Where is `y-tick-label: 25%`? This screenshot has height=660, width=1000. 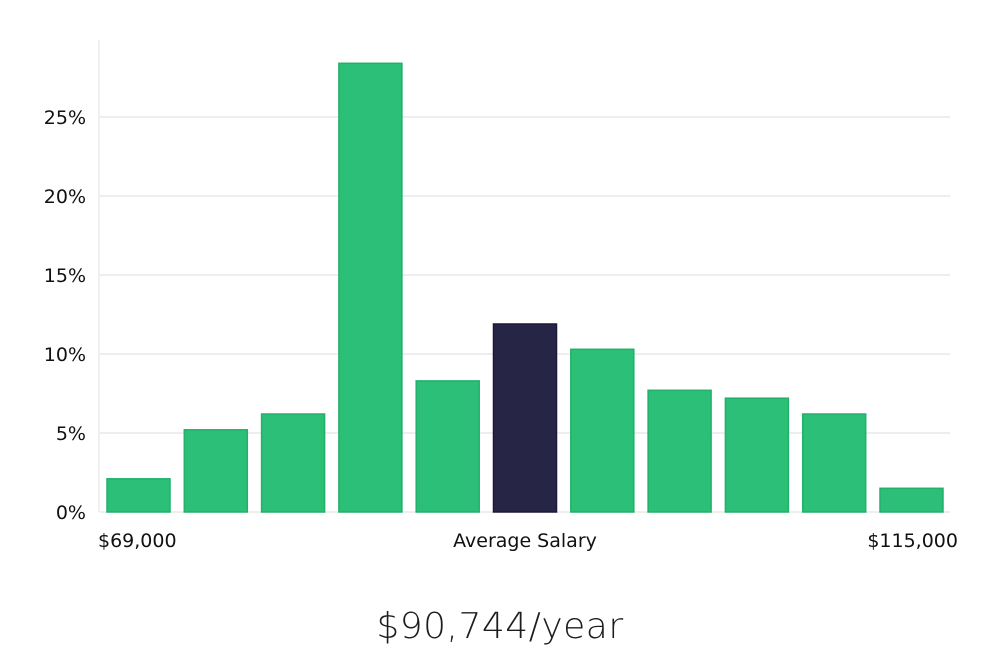 y-tick-label: 25% is located at coordinates (65, 118).